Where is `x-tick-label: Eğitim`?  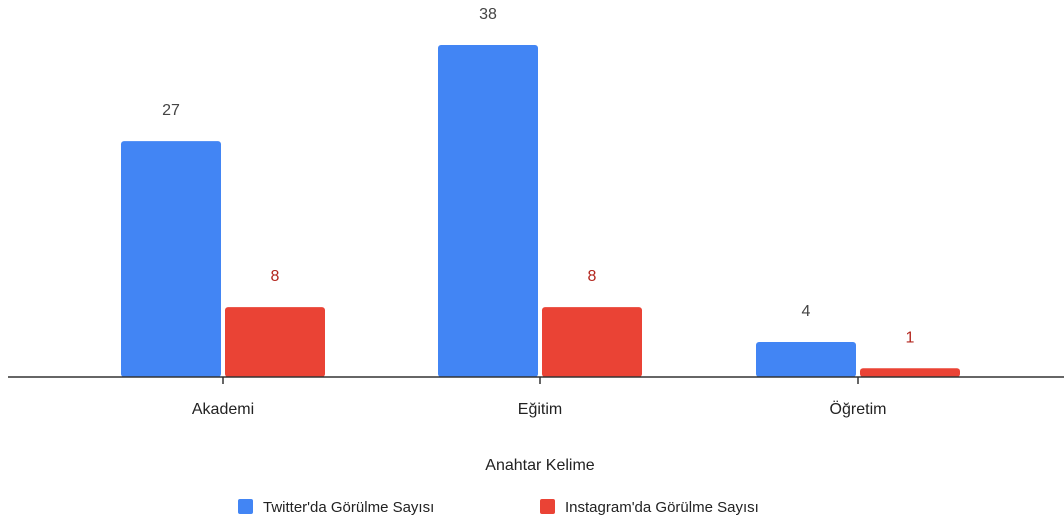 x-tick-label: Eğitim is located at coordinates (540, 409).